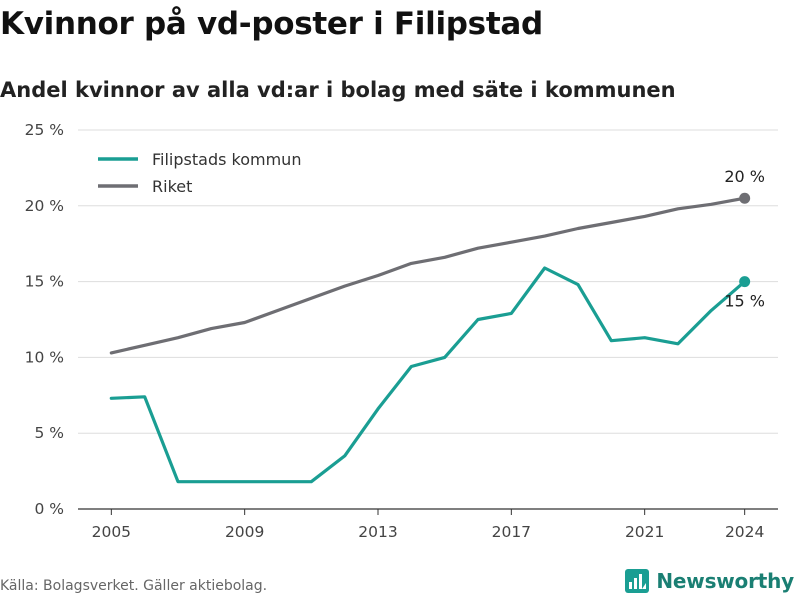  What do you see at coordinates (49, 509) in the screenshot?
I see `y-tick-label: 0 %` at bounding box center [49, 509].